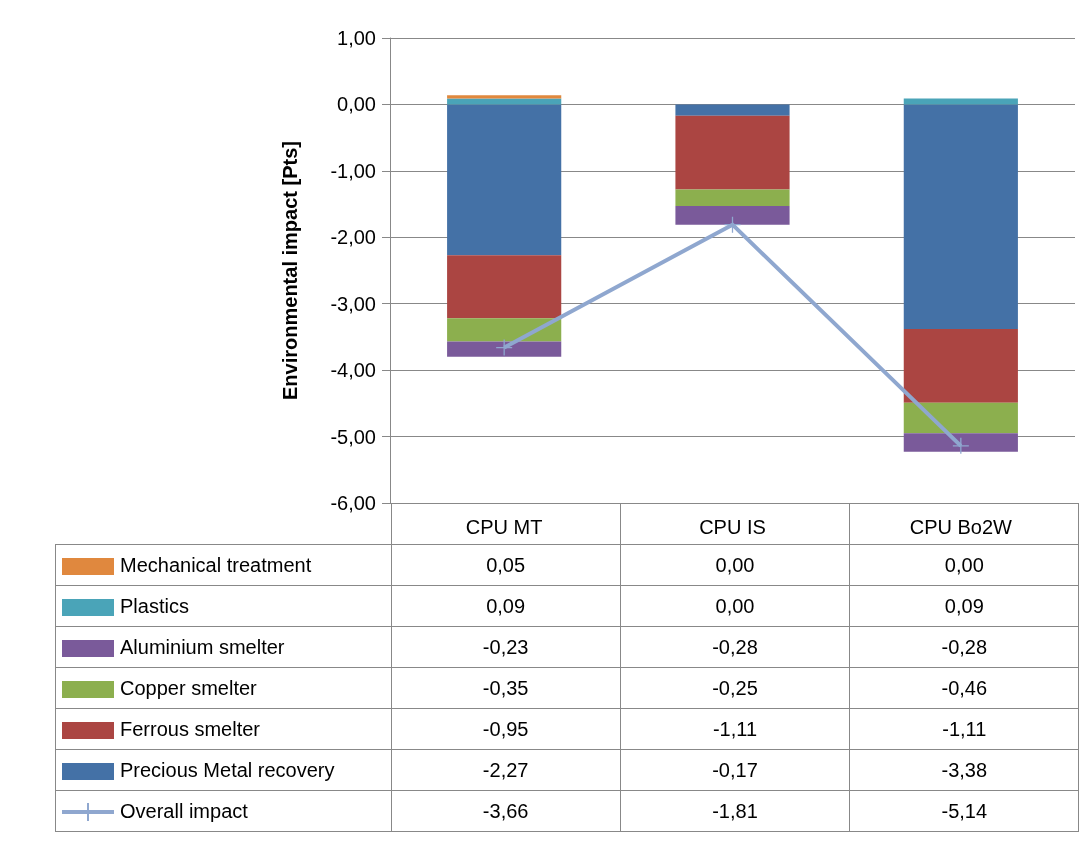 The width and height of the screenshot is (1091, 843). What do you see at coordinates (964, 770) in the screenshot?
I see `data-label: -3,38` at bounding box center [964, 770].